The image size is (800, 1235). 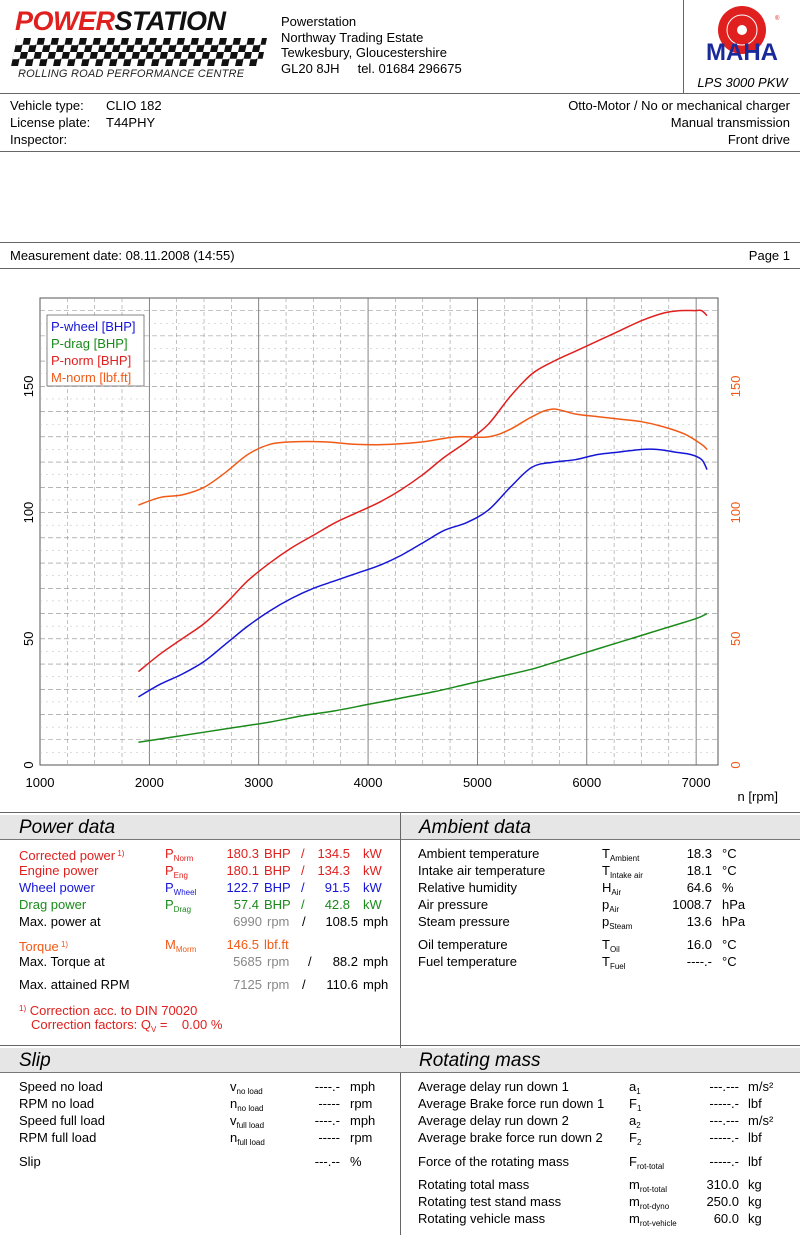 I want to click on rotating-mass-row-value: 310.0, so click(x=722, y=1184).